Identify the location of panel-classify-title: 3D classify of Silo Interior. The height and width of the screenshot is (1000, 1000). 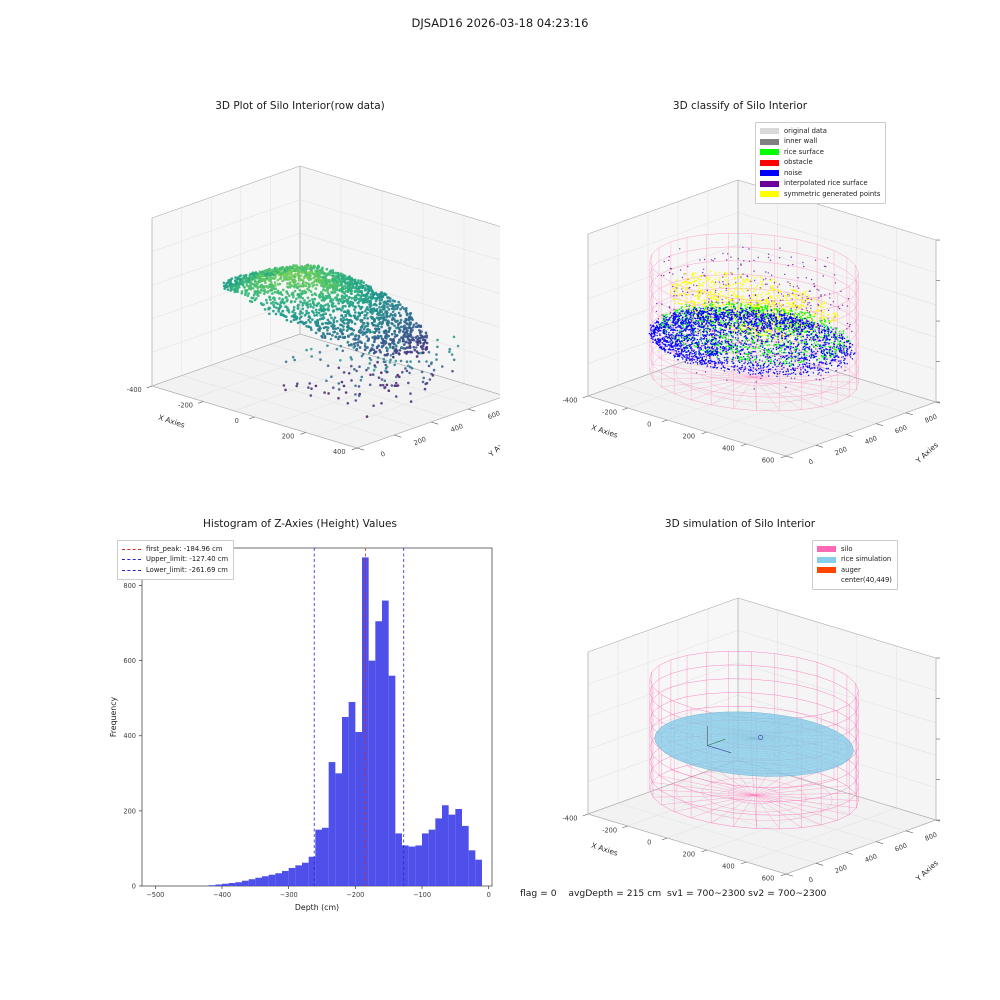
(740, 106).